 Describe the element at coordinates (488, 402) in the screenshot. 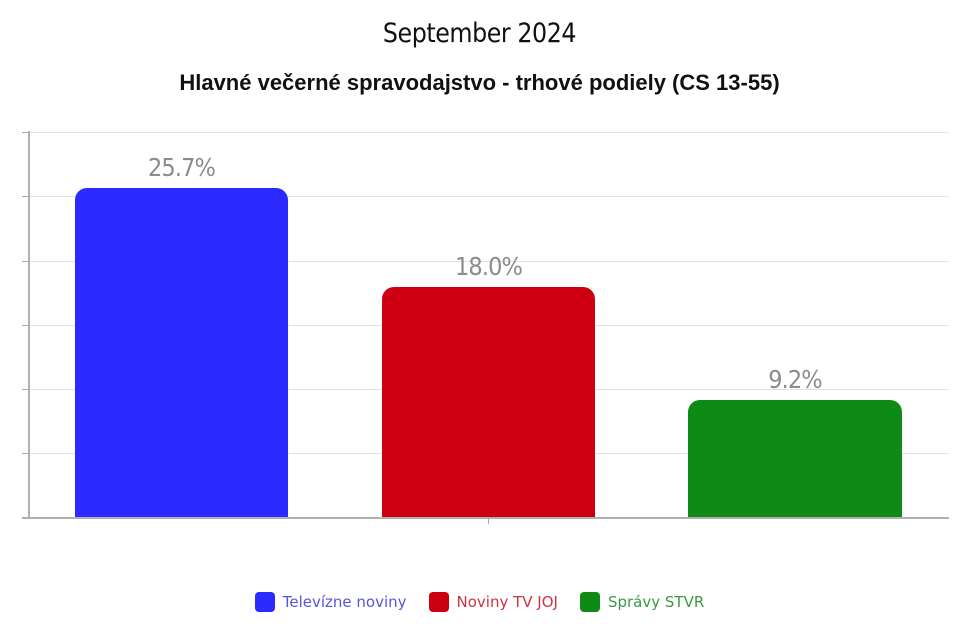

I see `bar-noviny-tv-joj` at that location.